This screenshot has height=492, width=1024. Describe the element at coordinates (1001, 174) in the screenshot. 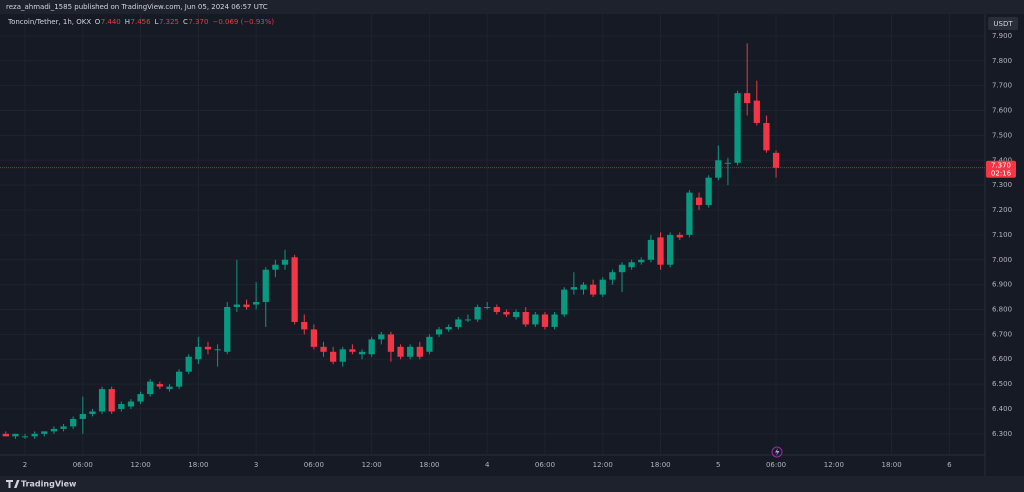

I see `countdown-label: 02:16` at that location.